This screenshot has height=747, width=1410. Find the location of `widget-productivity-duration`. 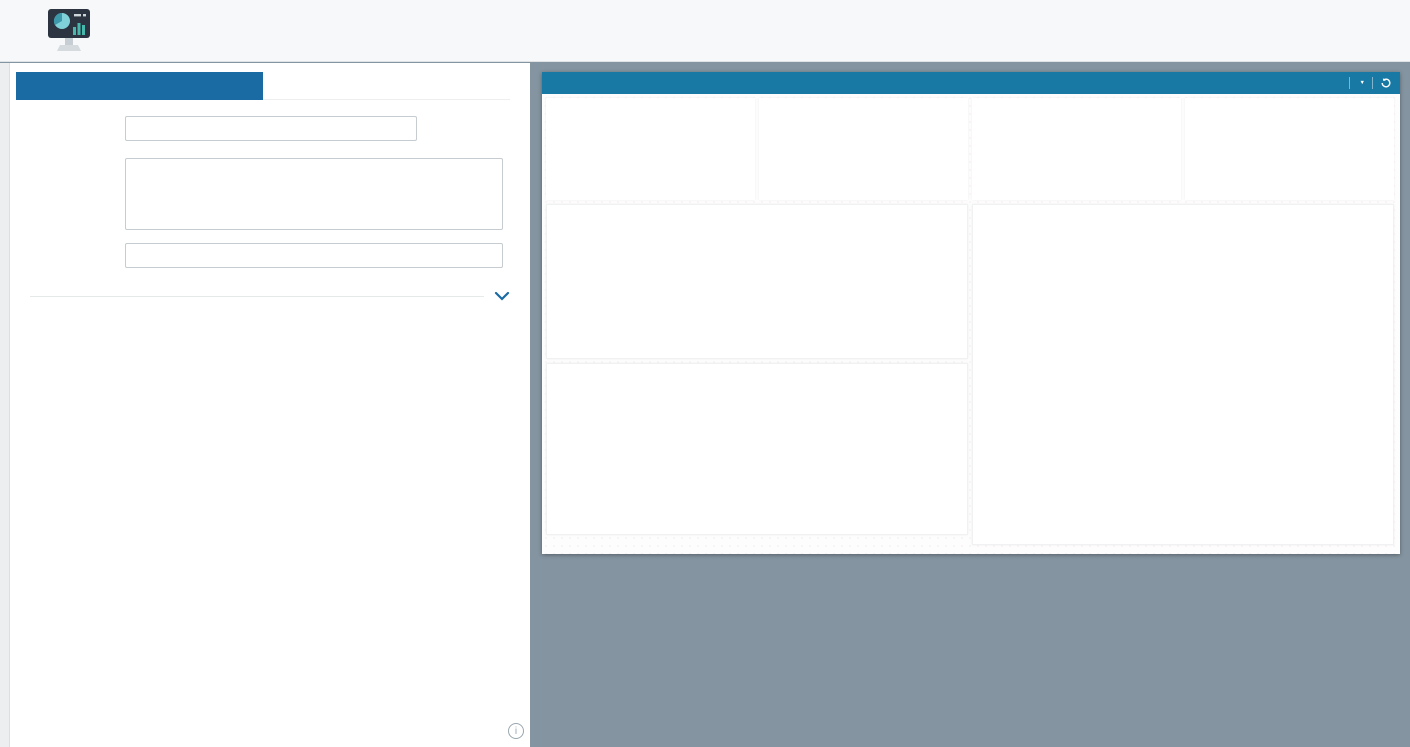

widget-productivity-duration is located at coordinates (757, 449).